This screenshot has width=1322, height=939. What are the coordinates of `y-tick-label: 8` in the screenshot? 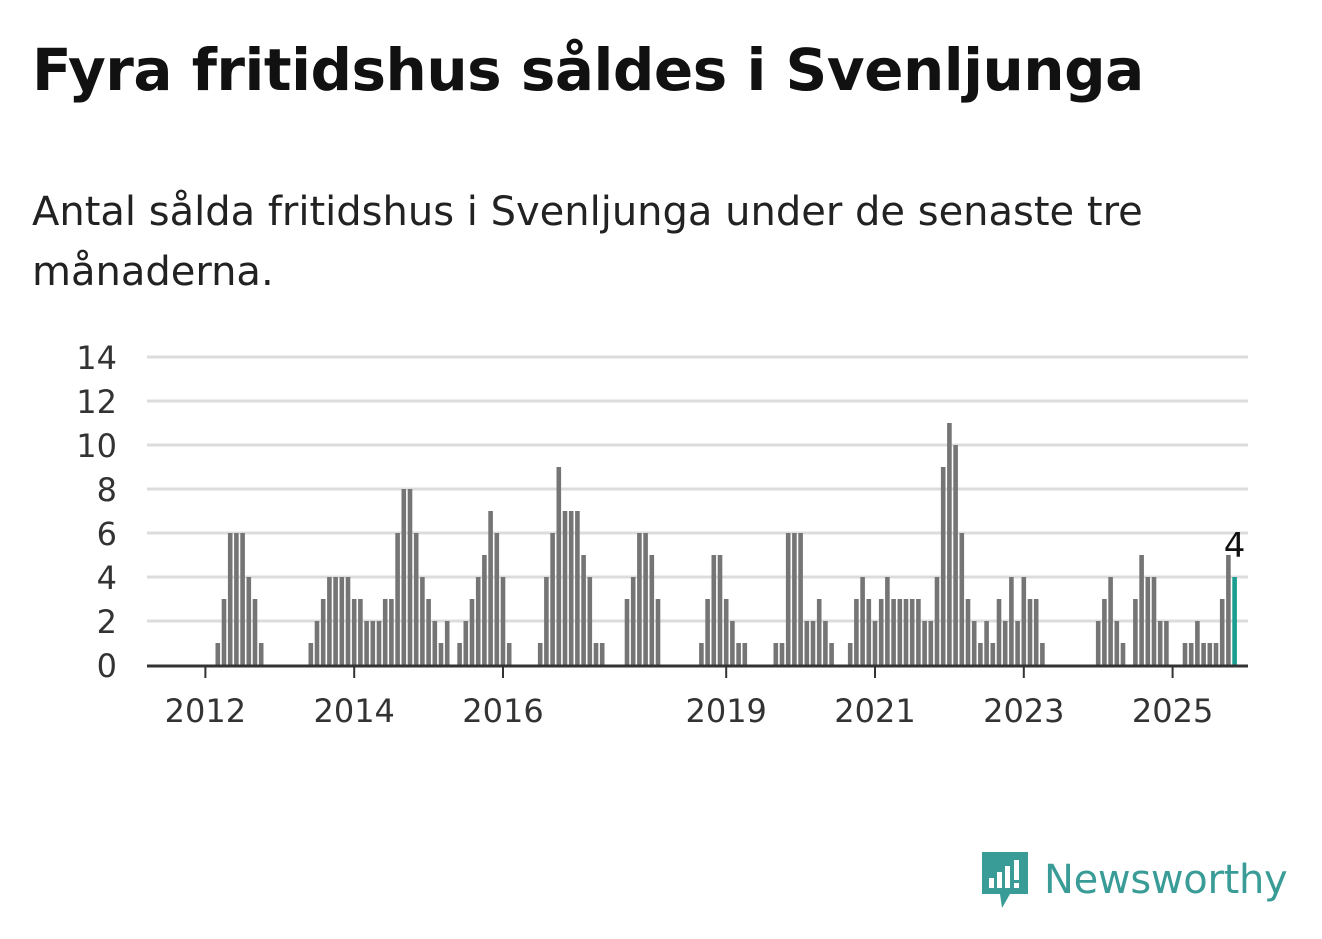 It's located at (107, 490).